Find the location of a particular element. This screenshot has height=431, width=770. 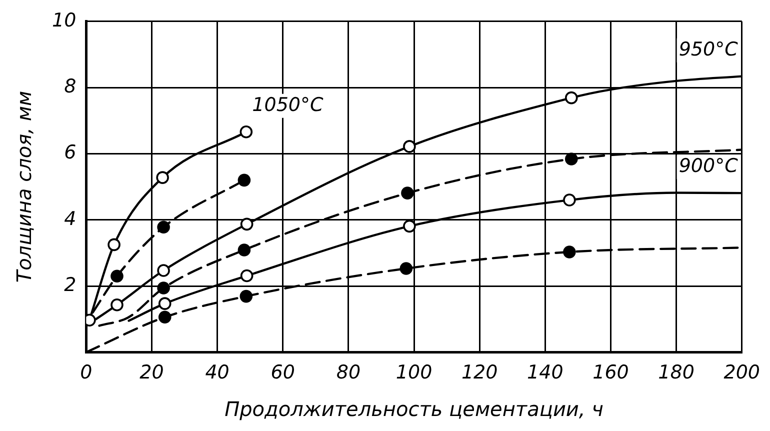

y-tick-label: 10 is located at coordinates (64, 20).